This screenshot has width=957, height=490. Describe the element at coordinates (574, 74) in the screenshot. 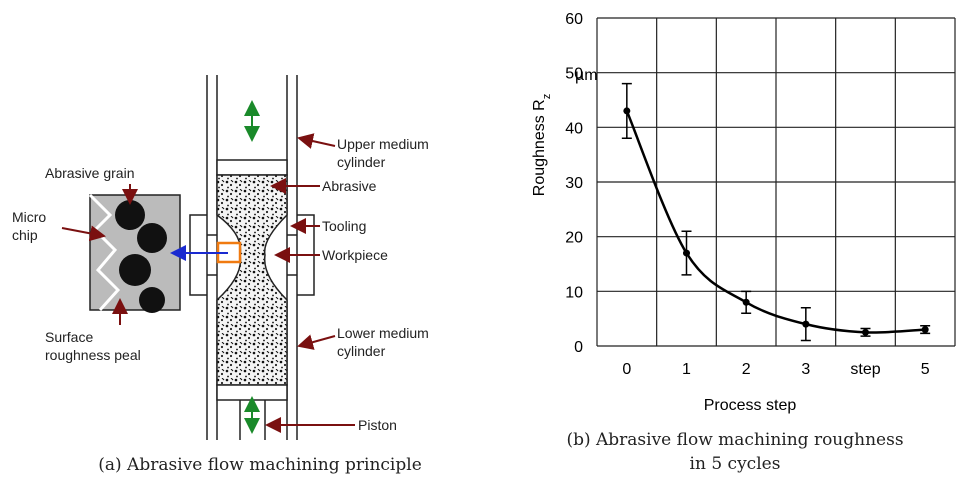

I see `y-tick-label: 50` at that location.